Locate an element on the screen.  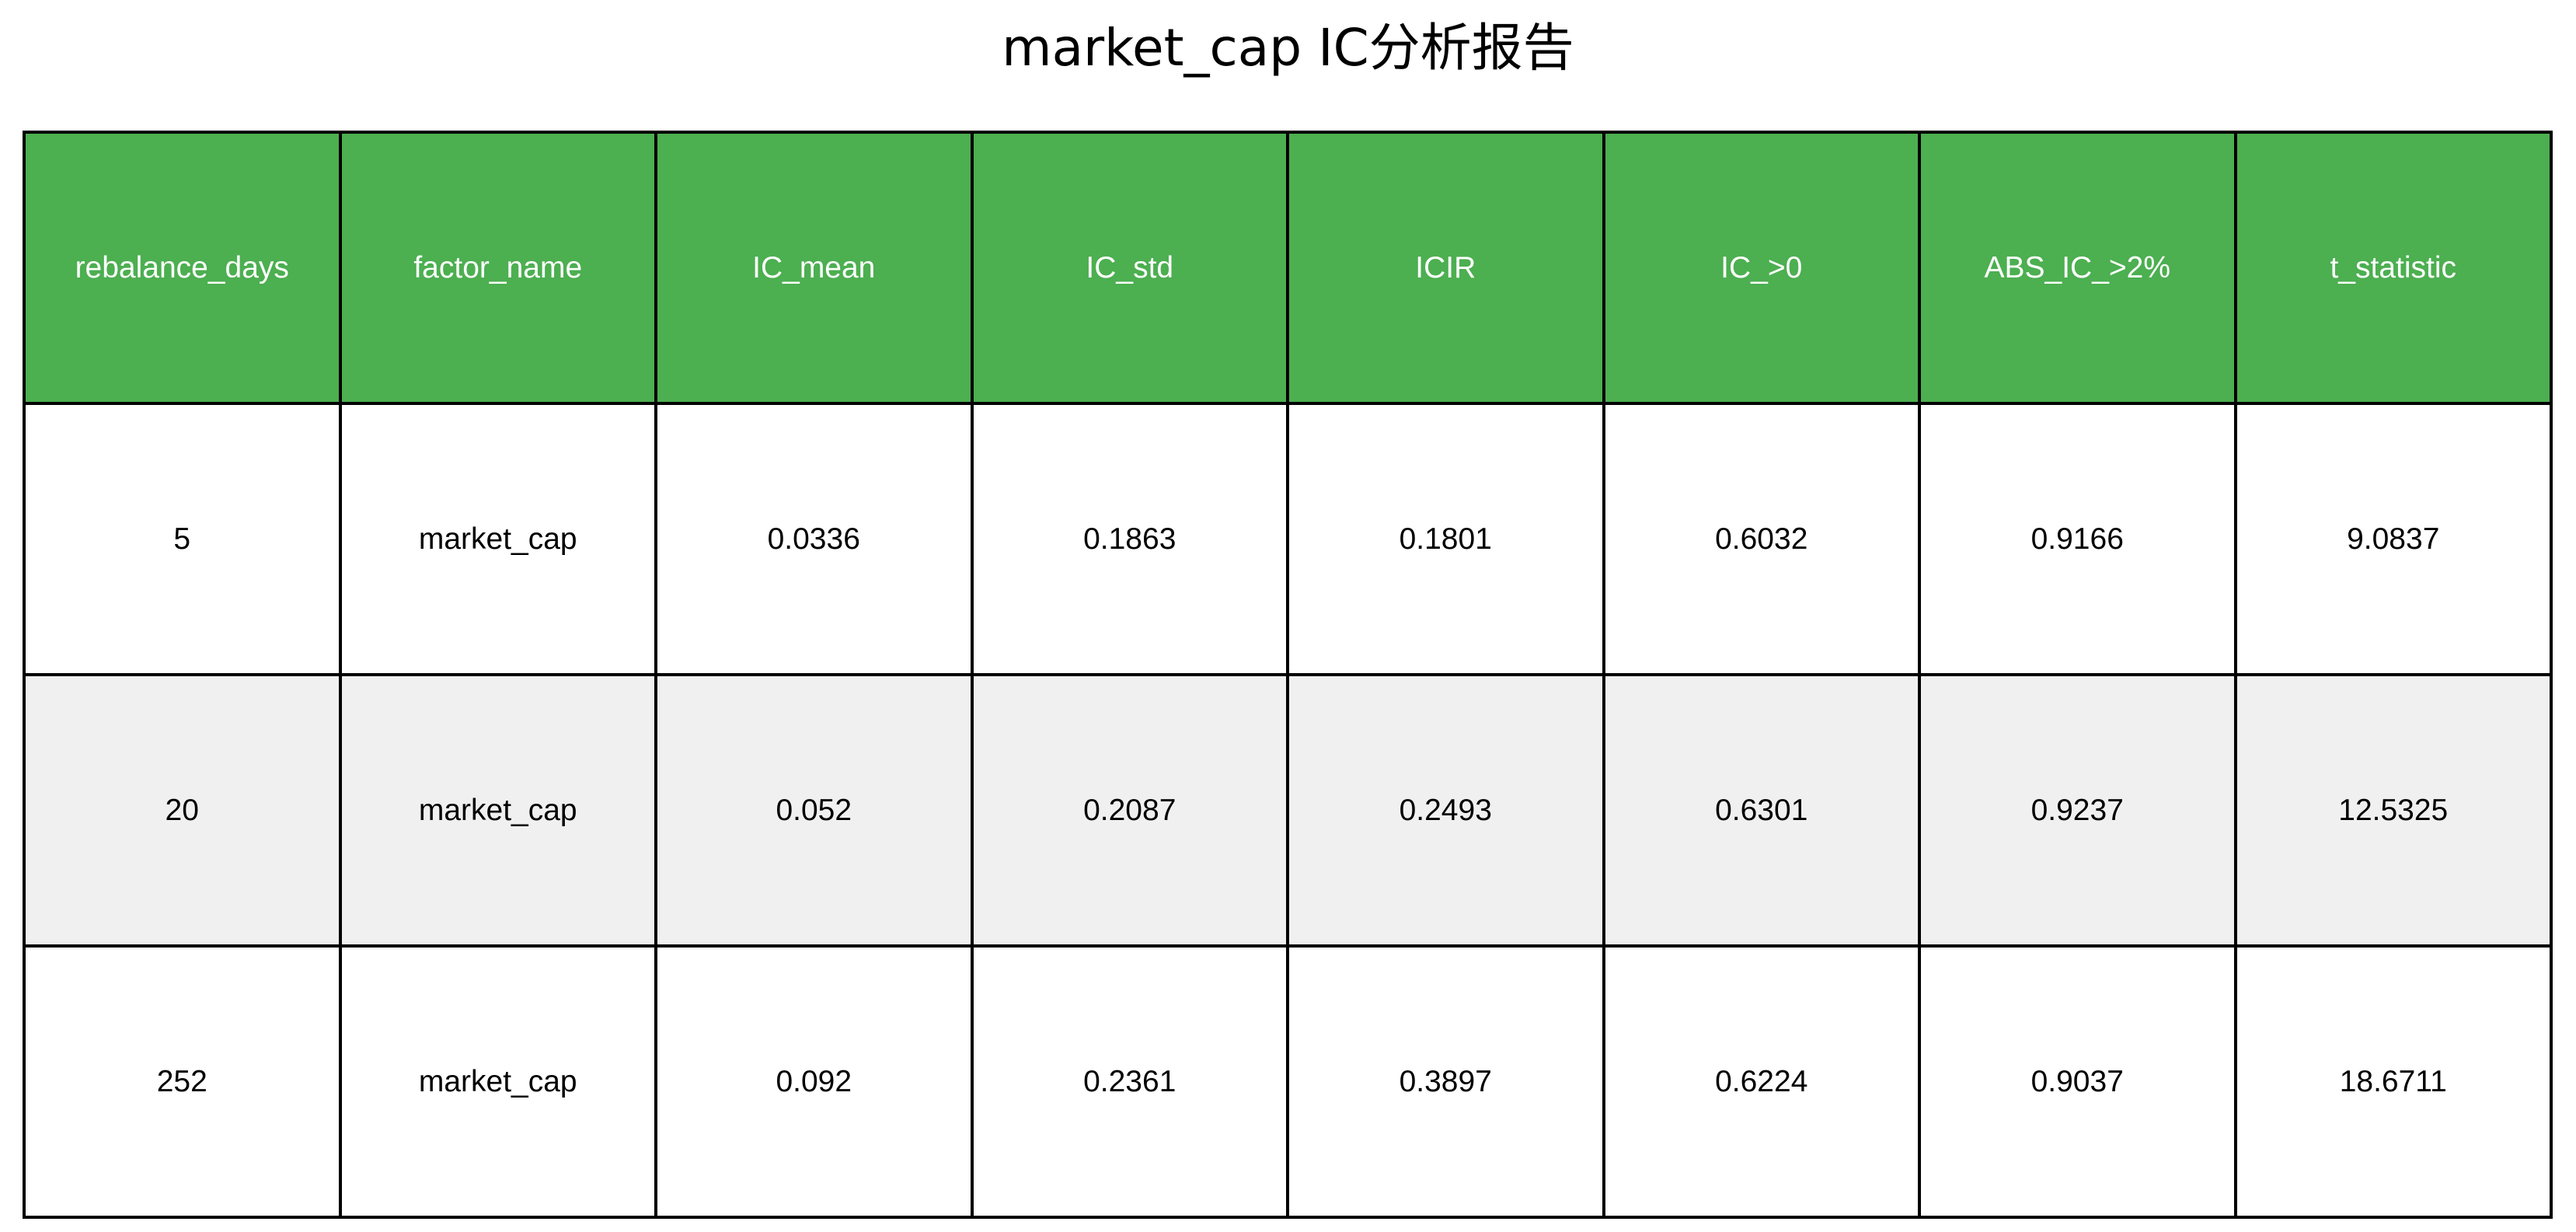
table-cell: 0.3897 is located at coordinates (1445, 1081).